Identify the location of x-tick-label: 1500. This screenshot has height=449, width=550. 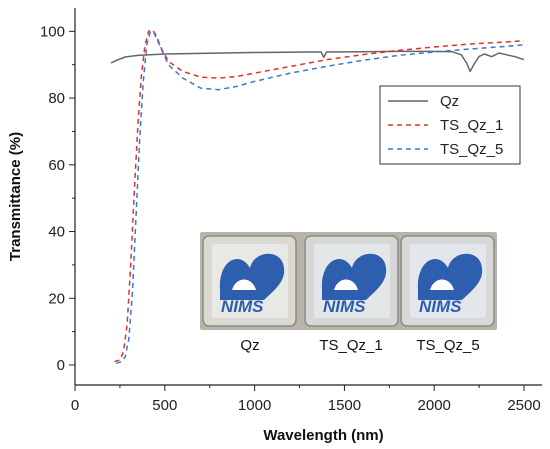
(344, 405).